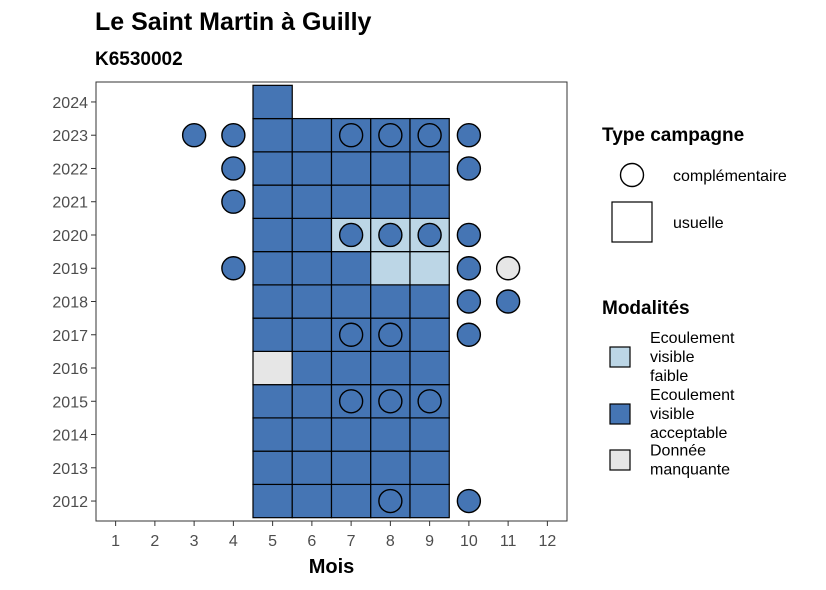  I want to click on y-tick-label: 2017, so click(70, 336).